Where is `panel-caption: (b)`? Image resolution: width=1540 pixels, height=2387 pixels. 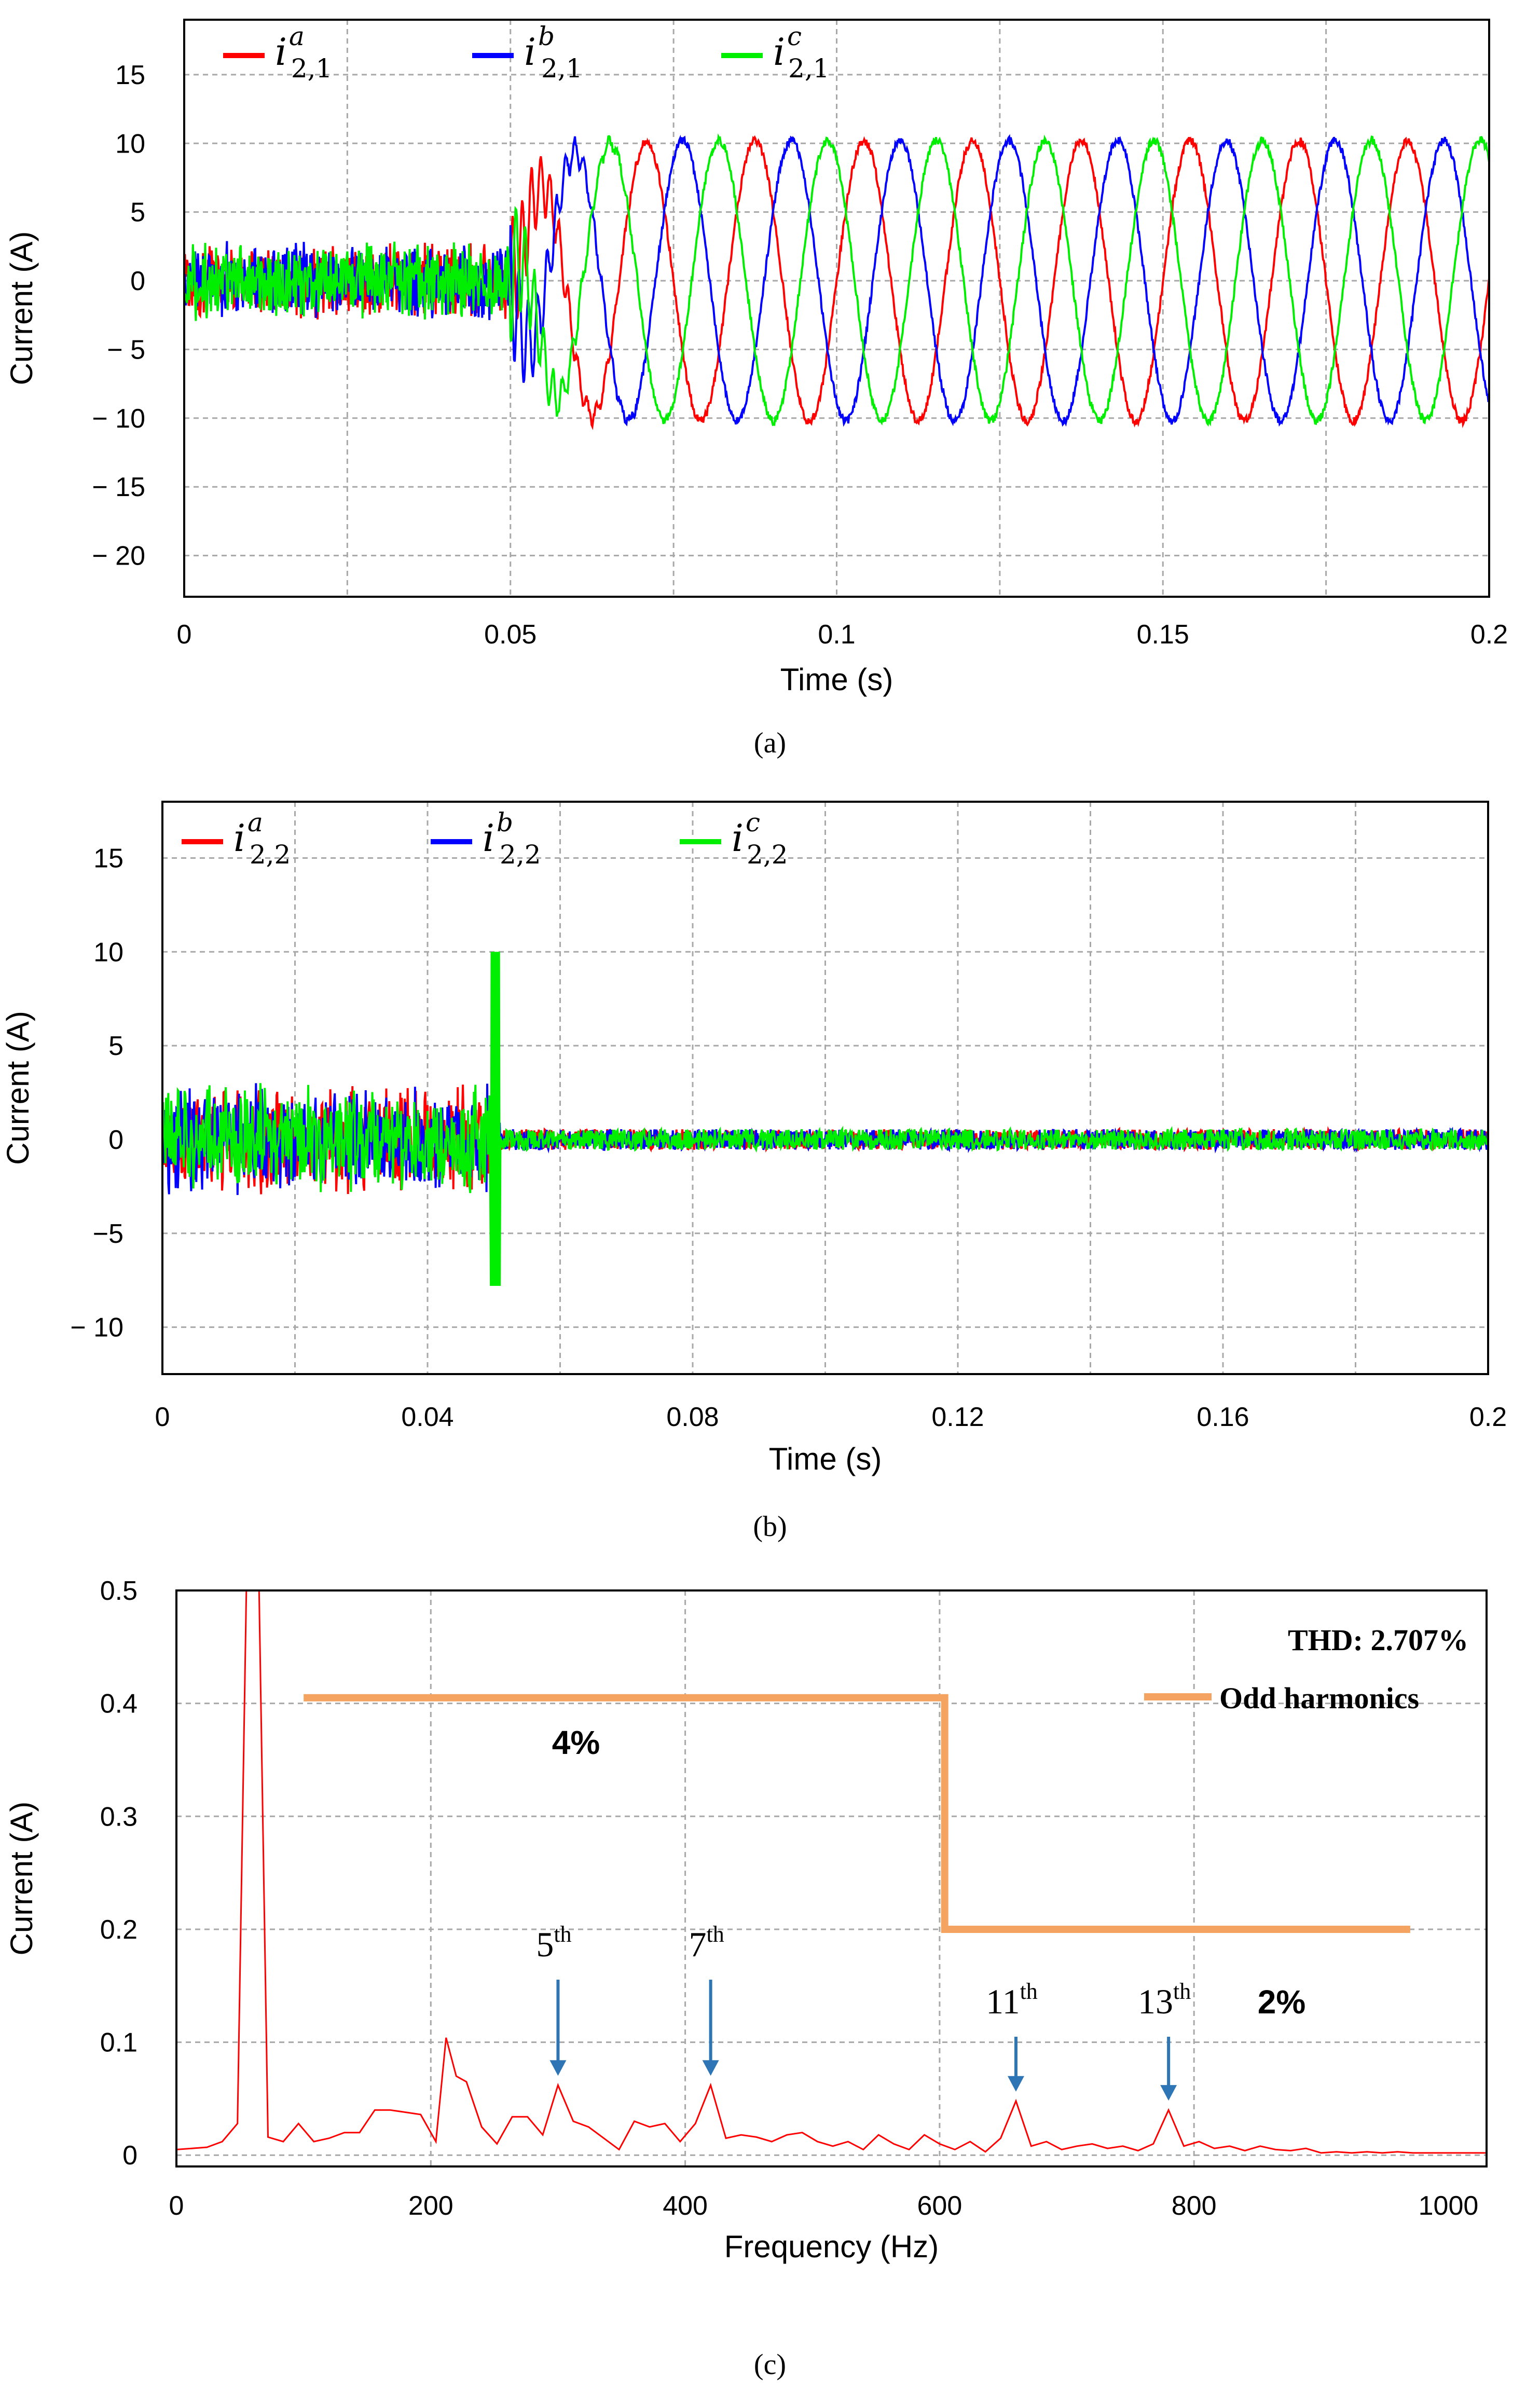
panel-caption: (b) is located at coordinates (770, 1527).